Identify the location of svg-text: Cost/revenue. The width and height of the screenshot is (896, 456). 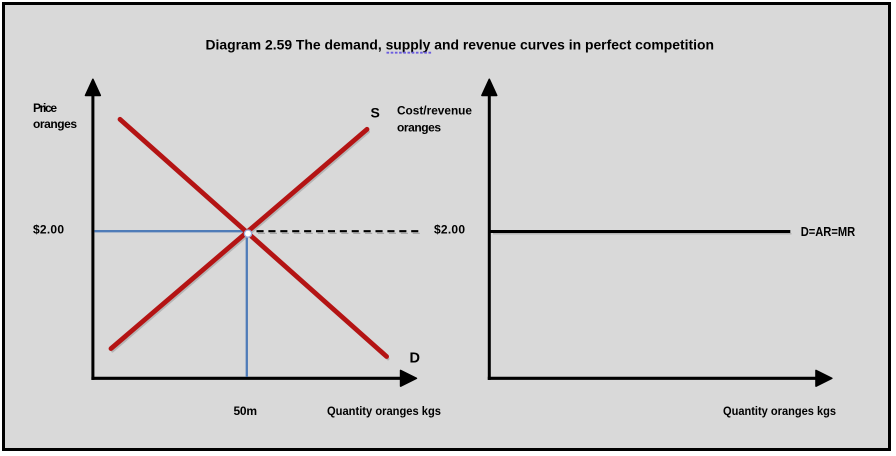
(434, 111).